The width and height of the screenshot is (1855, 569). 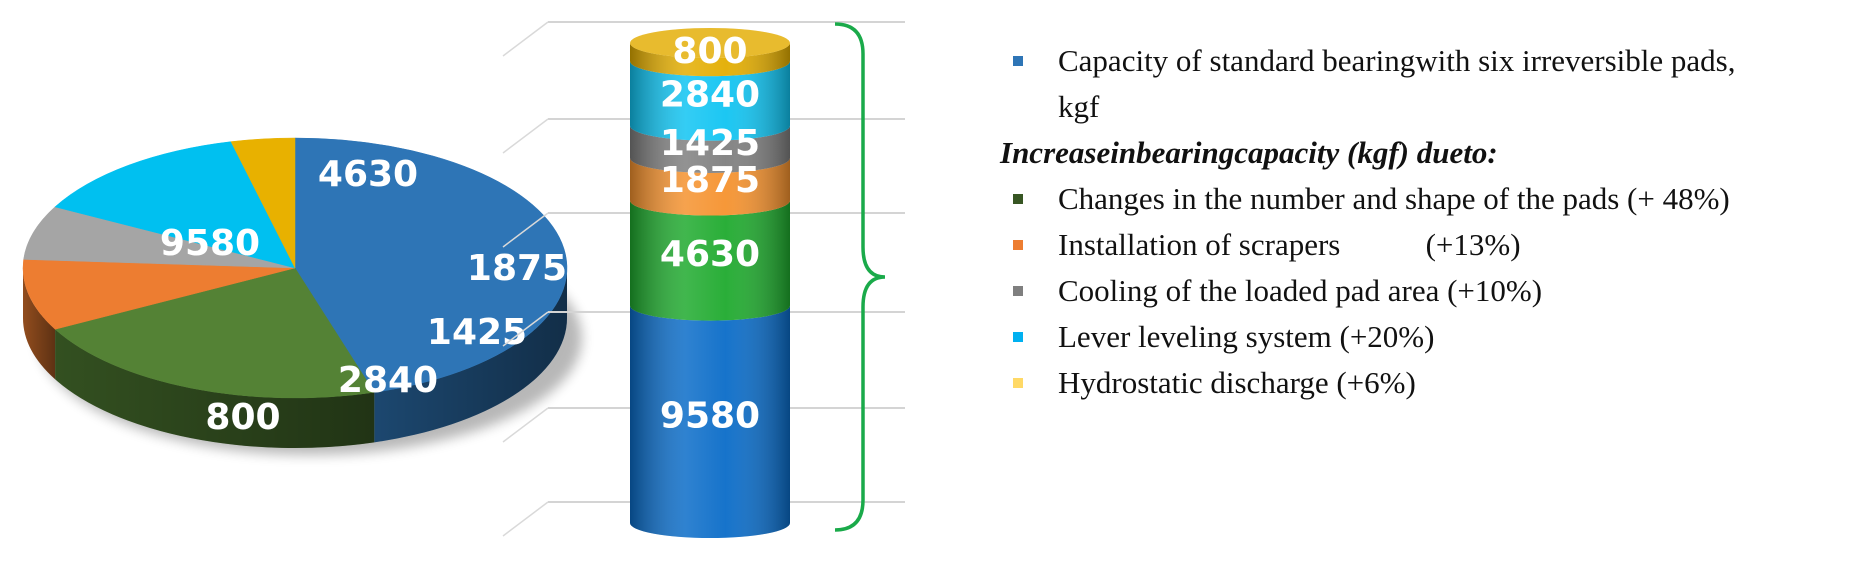 I want to click on stack-data-label: 1875, so click(x=710, y=180).